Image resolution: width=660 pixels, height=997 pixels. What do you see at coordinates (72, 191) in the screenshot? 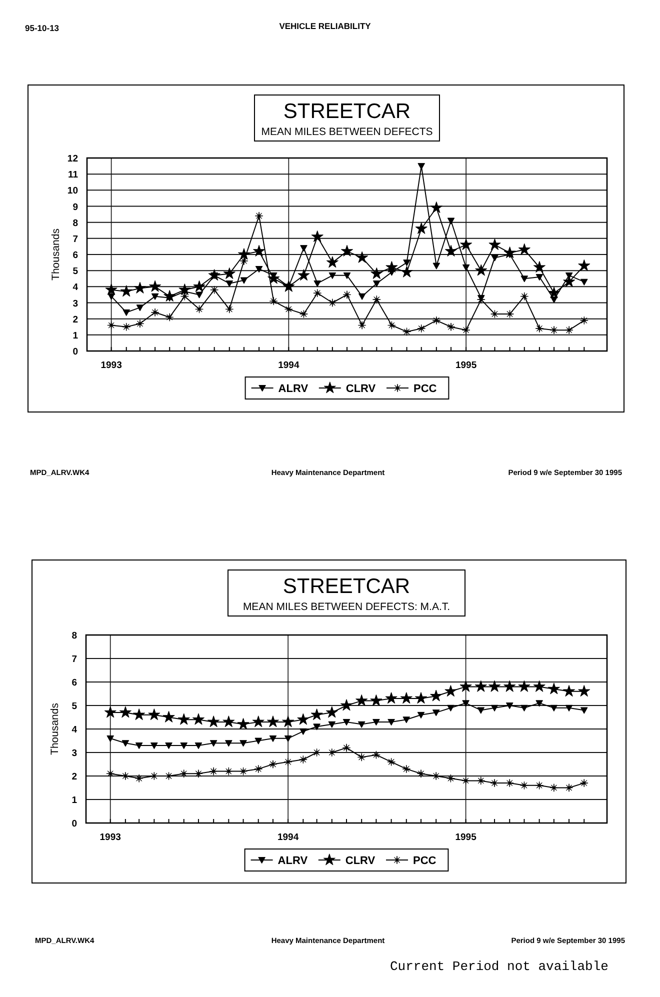
I see `y-tick-label: 10` at bounding box center [72, 191].